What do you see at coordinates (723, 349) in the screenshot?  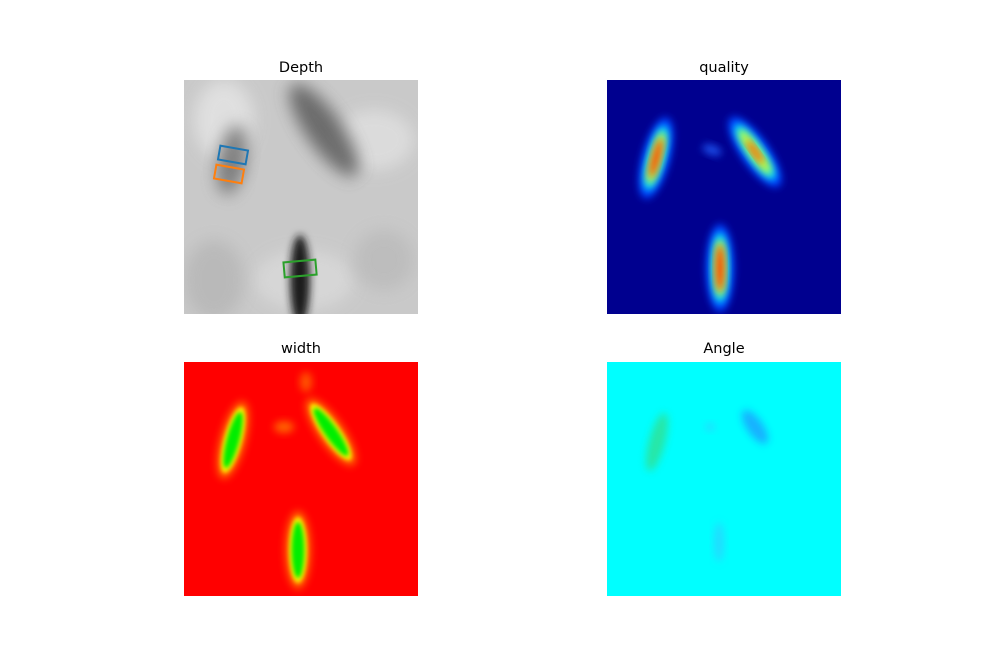 I see `panel-title: Angle` at bounding box center [723, 349].